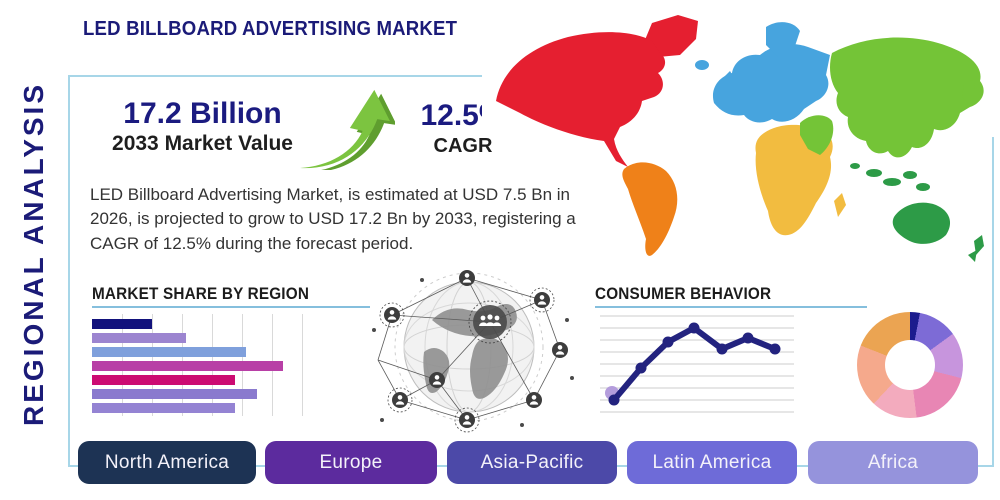  I want to click on market-share-bar-chart, so click(237, 367).